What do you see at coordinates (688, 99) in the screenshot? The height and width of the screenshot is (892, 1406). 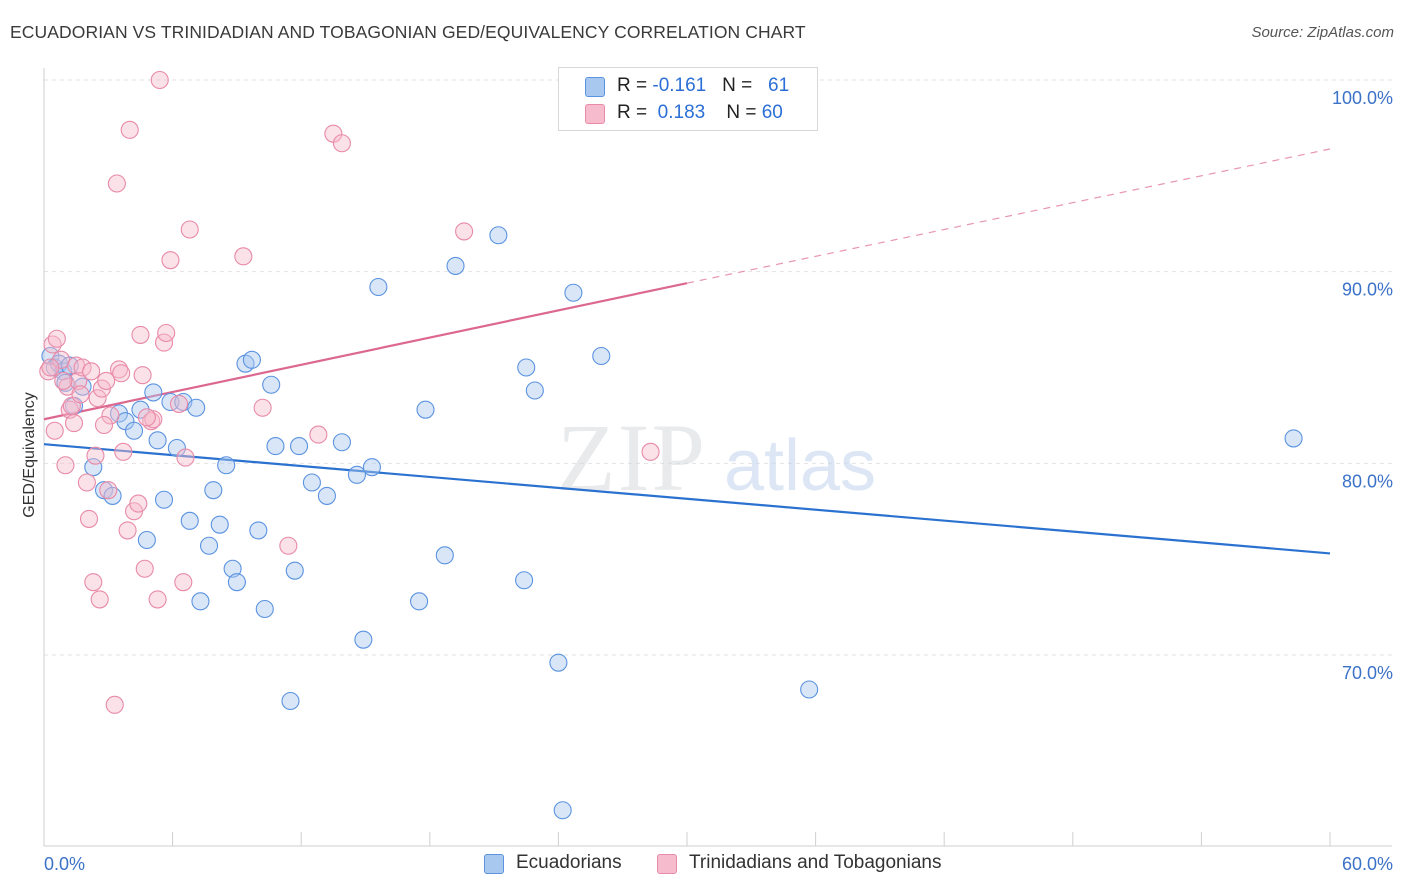 I see `correlation-legend: R = -0.161 N = 61 R = 0.183 N = 60` at bounding box center [688, 99].